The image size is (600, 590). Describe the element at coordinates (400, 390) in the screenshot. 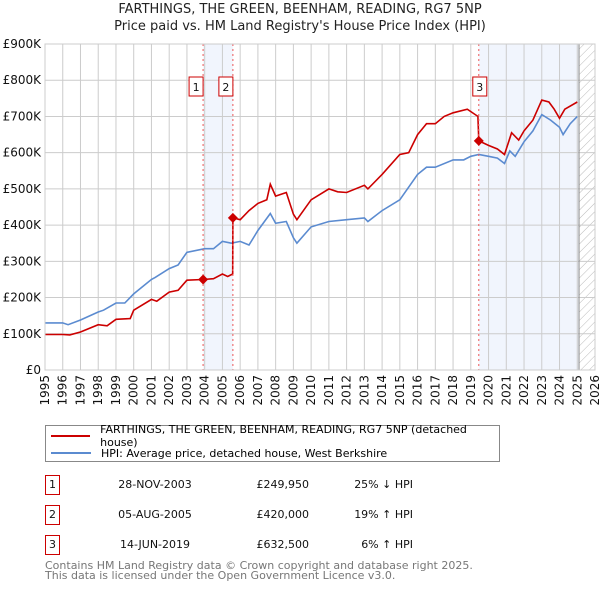

I see `x-tick-label: 2015` at that location.